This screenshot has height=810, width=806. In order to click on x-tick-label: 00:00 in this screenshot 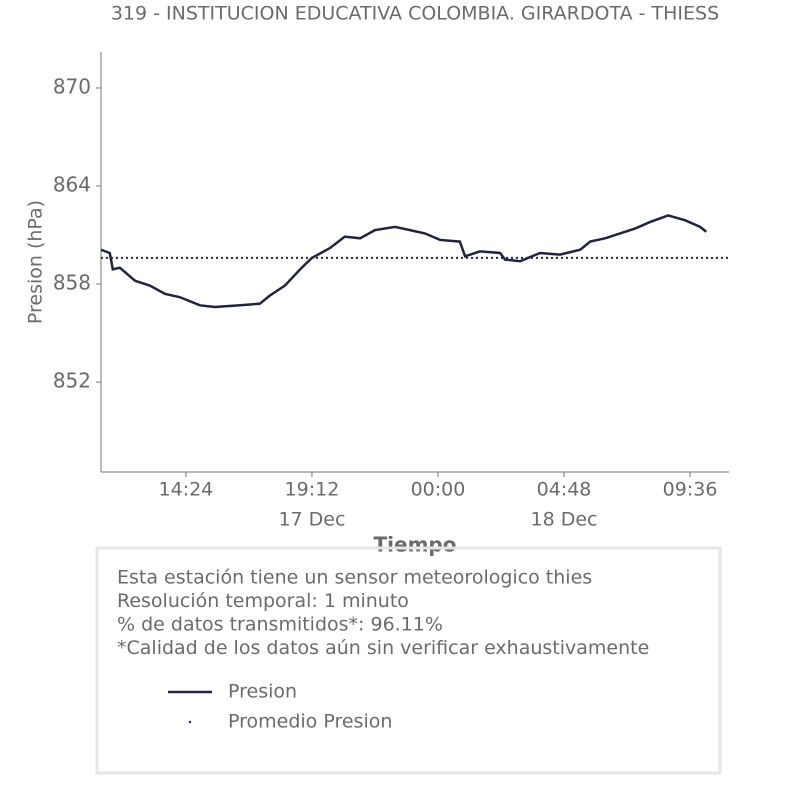, I will do `click(438, 490)`.